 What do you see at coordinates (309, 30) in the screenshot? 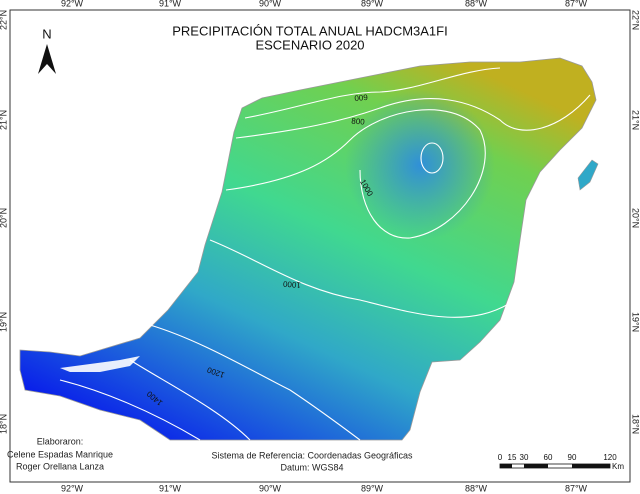
I see `title-line: PRECIPITACIÓN TOTAL ANUAL HADCM3A1FI` at bounding box center [309, 30].